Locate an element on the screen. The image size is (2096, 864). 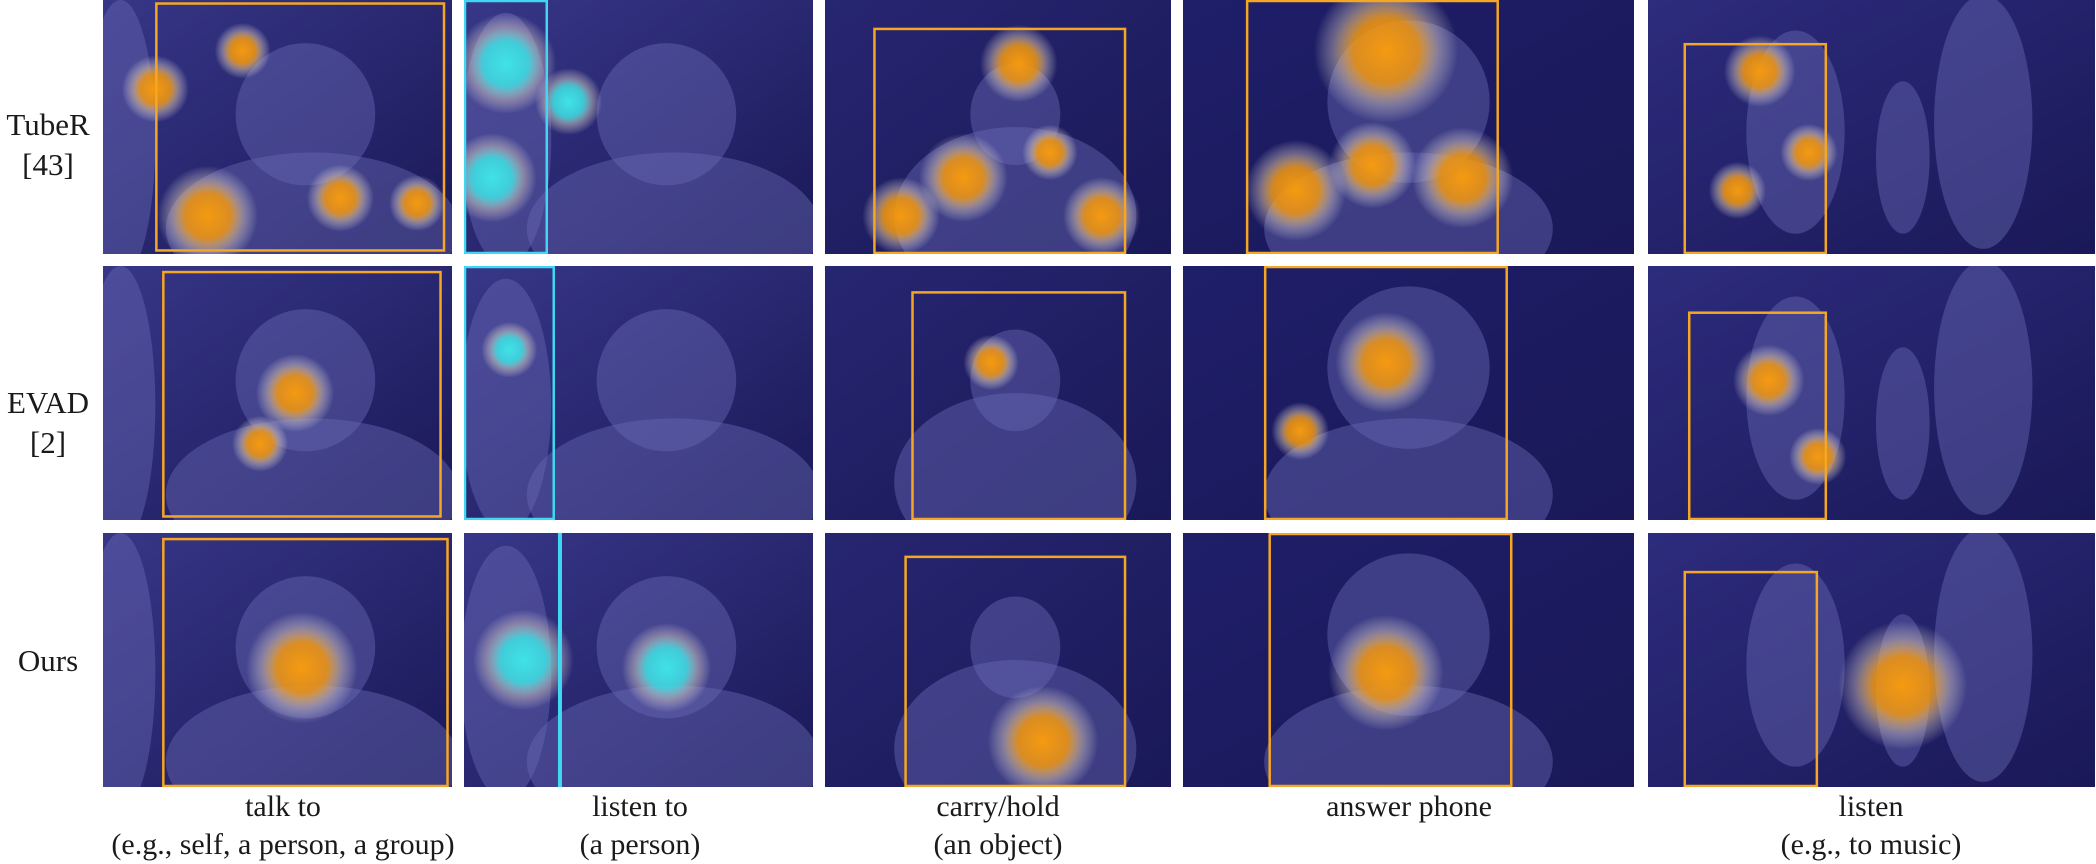
col-label-line1: answer phone is located at coordinates (1409, 806).